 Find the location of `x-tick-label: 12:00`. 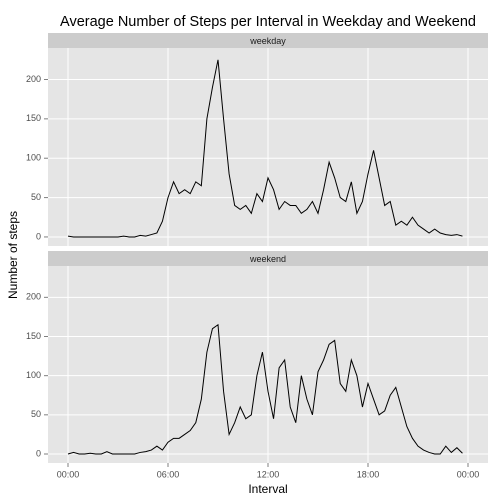

x-tick-label: 12:00 is located at coordinates (268, 474).